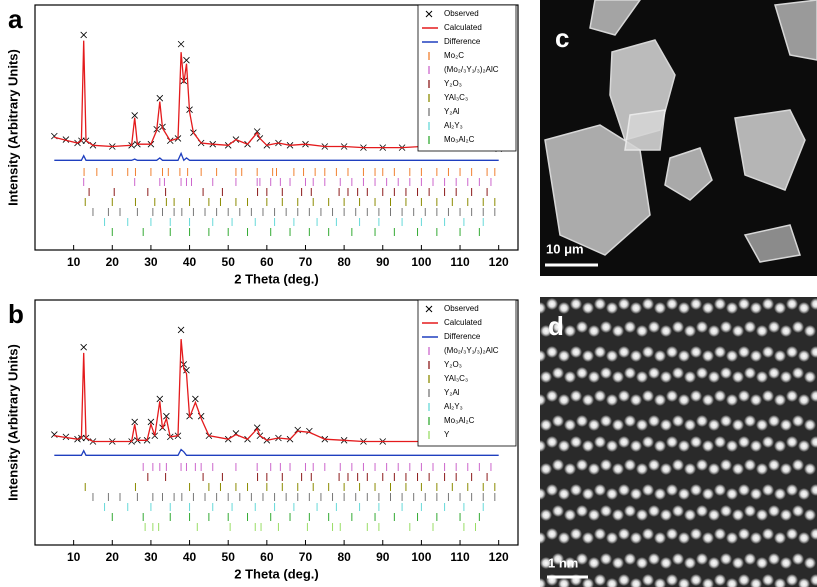  Describe the element at coordinates (645, 130) in the screenshot. I see `sem-particle` at that location.